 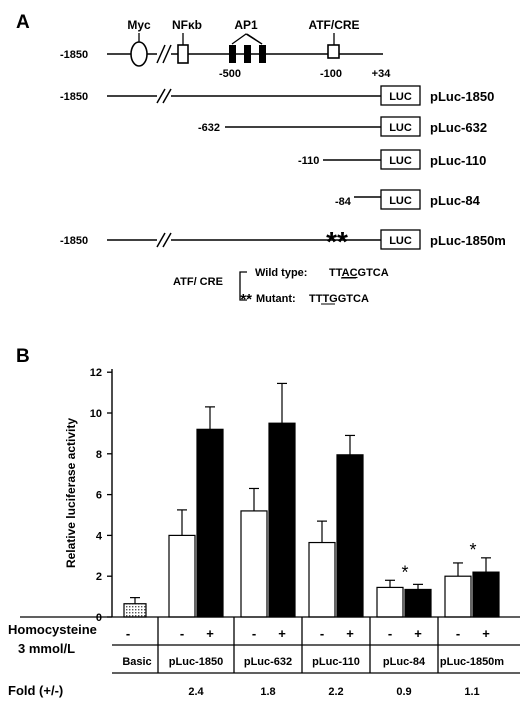 What do you see at coordinates (277, 95) in the screenshot?
I see `construct-1850: -1850 LUC pLuc-1850` at bounding box center [277, 95].